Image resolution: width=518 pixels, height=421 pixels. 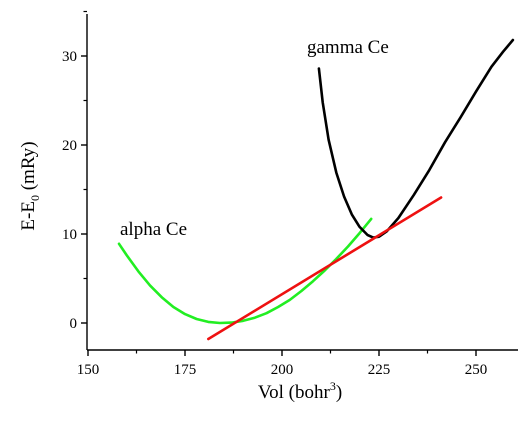 What do you see at coordinates (88, 370) in the screenshot?
I see `x-tick-label: 150` at bounding box center [88, 370].